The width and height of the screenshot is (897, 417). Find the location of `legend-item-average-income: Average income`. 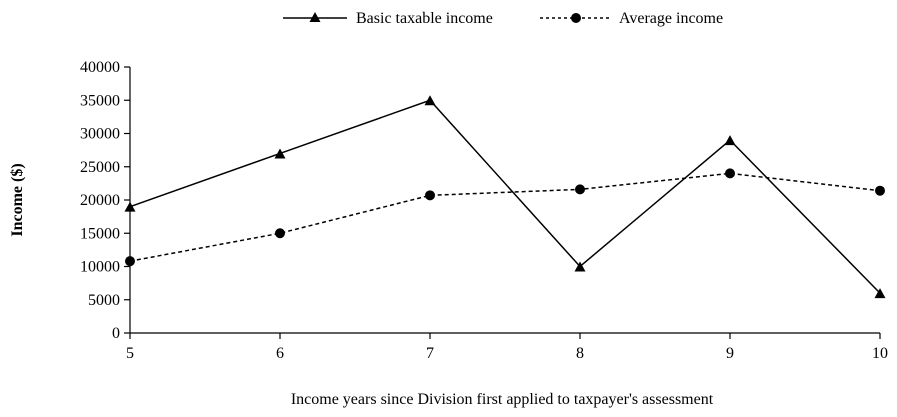

legend-item-average-income: Average income is located at coordinates (631, 18).